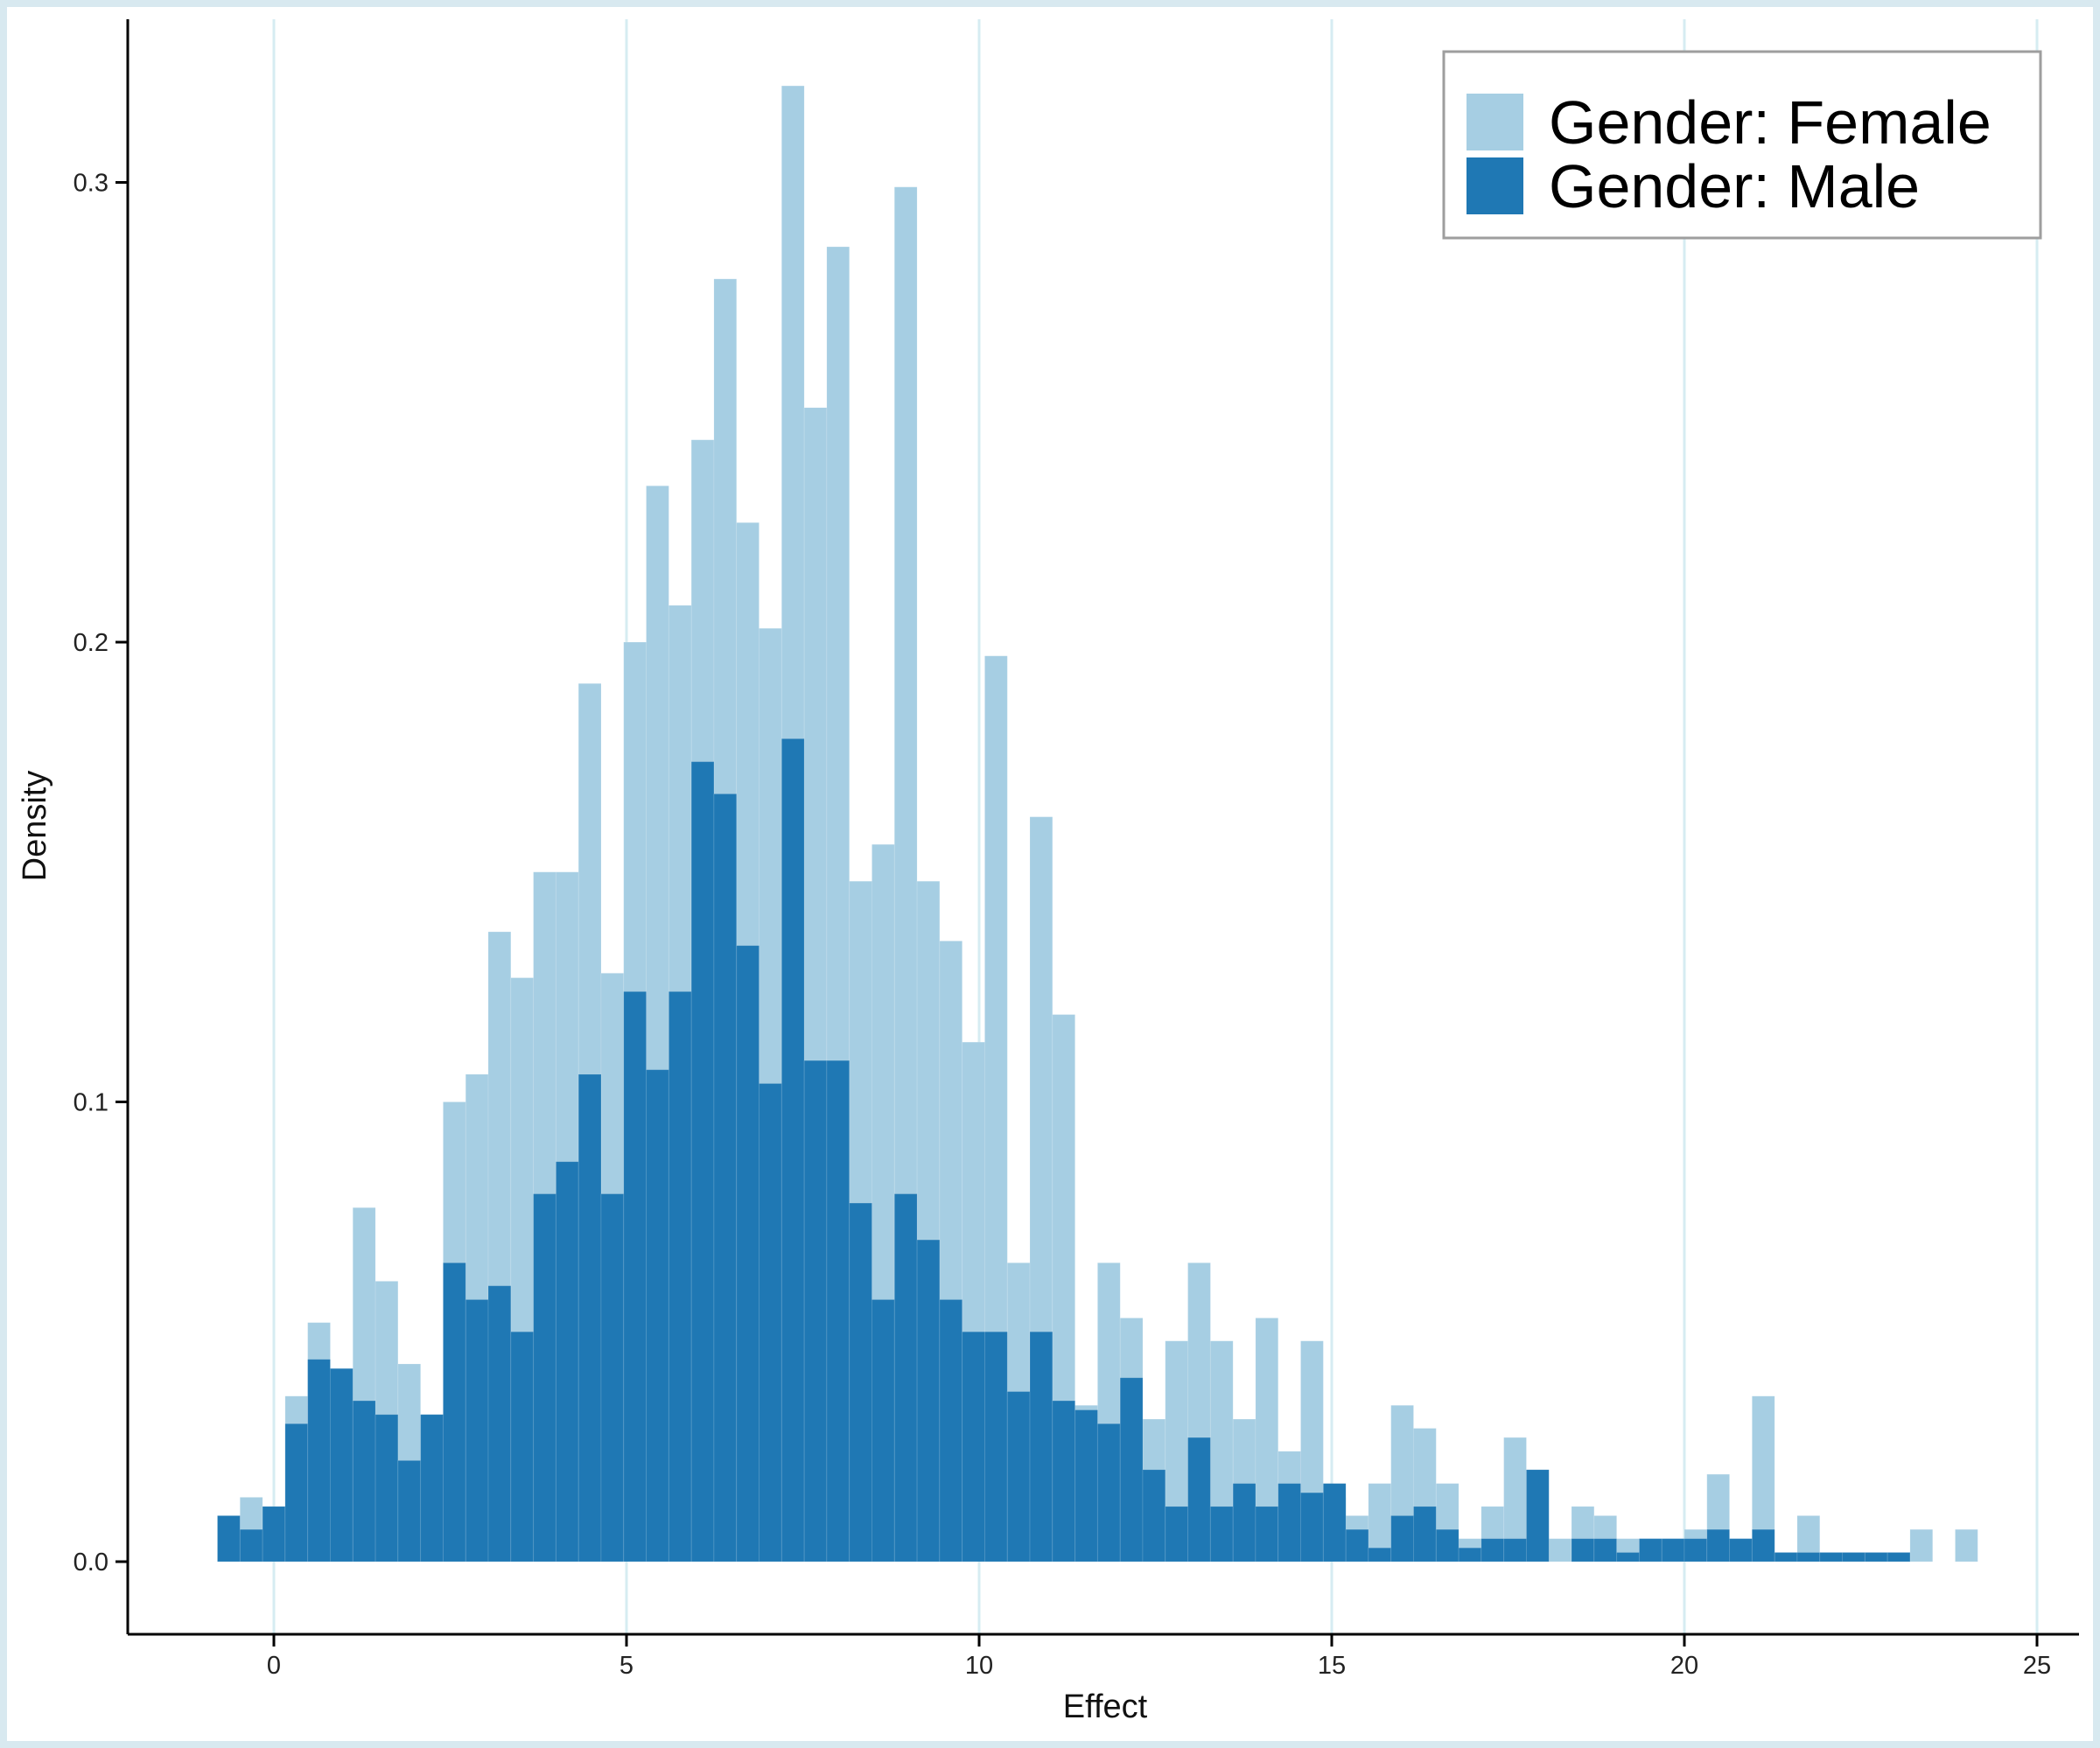 This screenshot has height=1748, width=2100. What do you see at coordinates (1494, 186) in the screenshot?
I see `legend-swatch-male` at bounding box center [1494, 186].